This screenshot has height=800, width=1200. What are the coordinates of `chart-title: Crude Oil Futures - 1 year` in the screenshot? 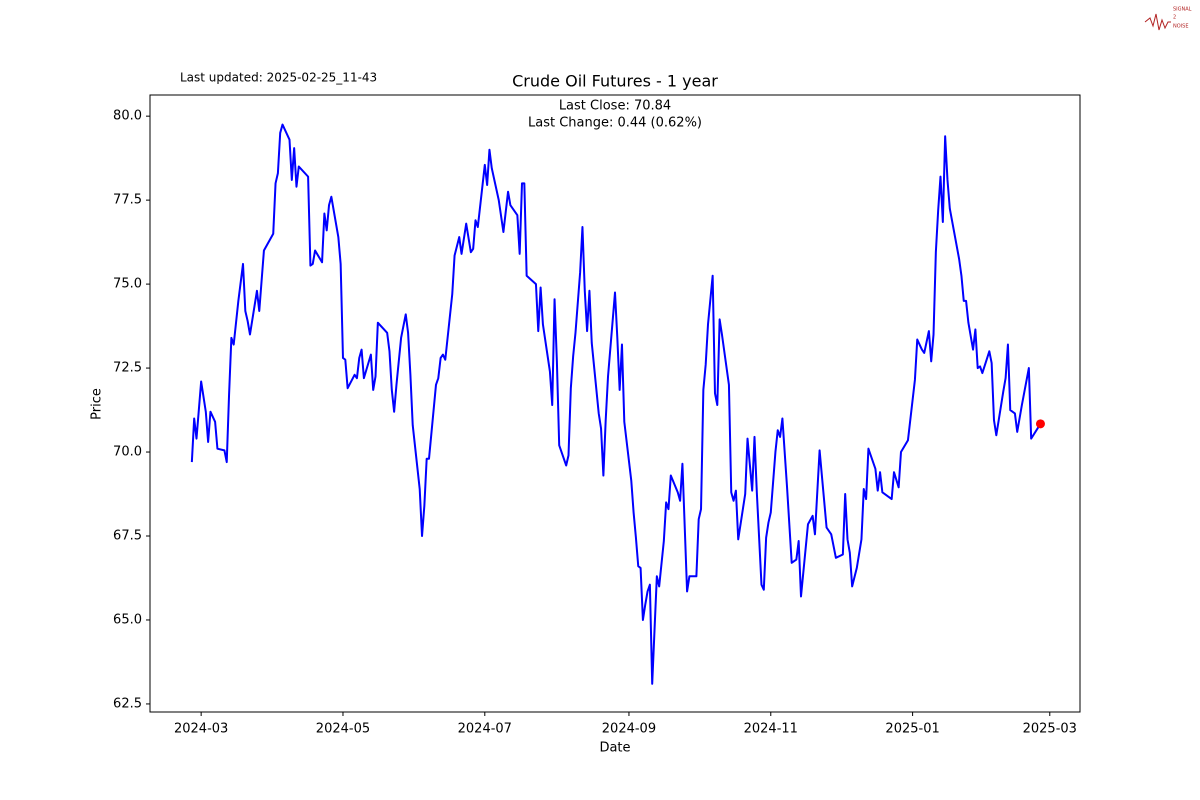 It's located at (615, 81).